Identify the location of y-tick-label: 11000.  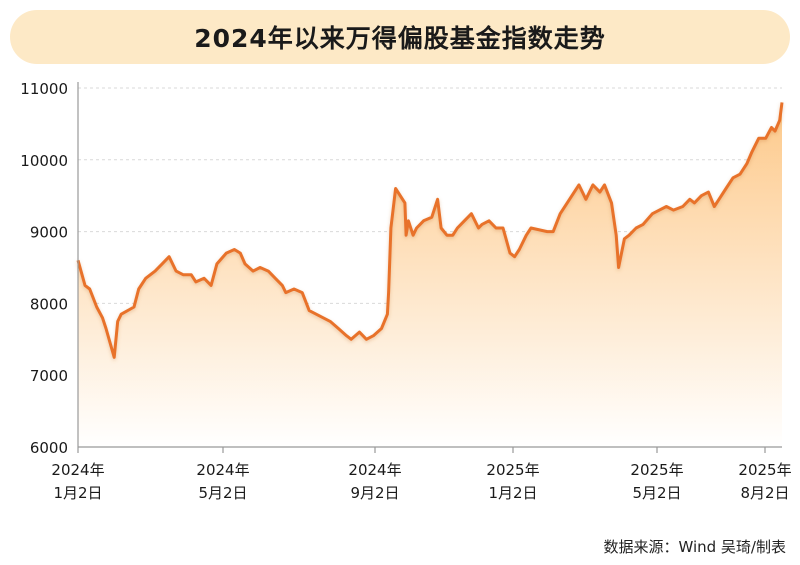
(44, 89).